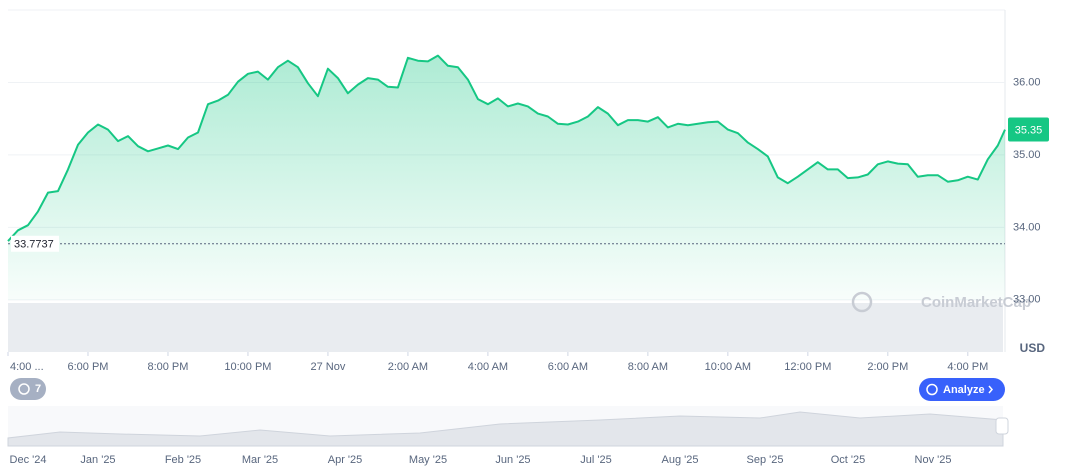 The image size is (1072, 470). I want to click on reference-label: 33.7737, so click(34, 245).